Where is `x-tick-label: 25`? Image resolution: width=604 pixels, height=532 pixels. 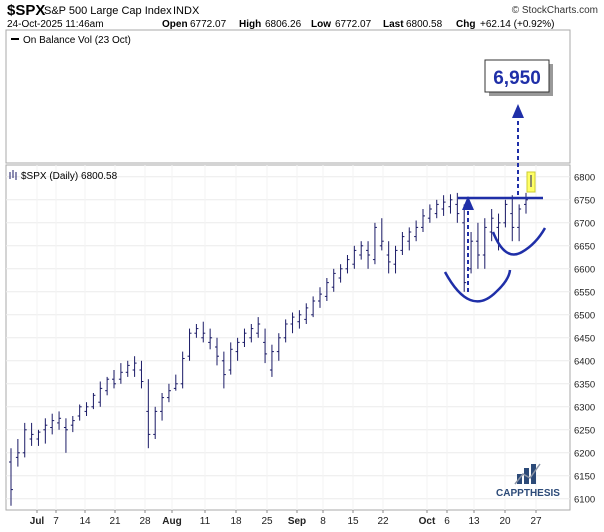 x-tick-label: 25 is located at coordinates (267, 521).